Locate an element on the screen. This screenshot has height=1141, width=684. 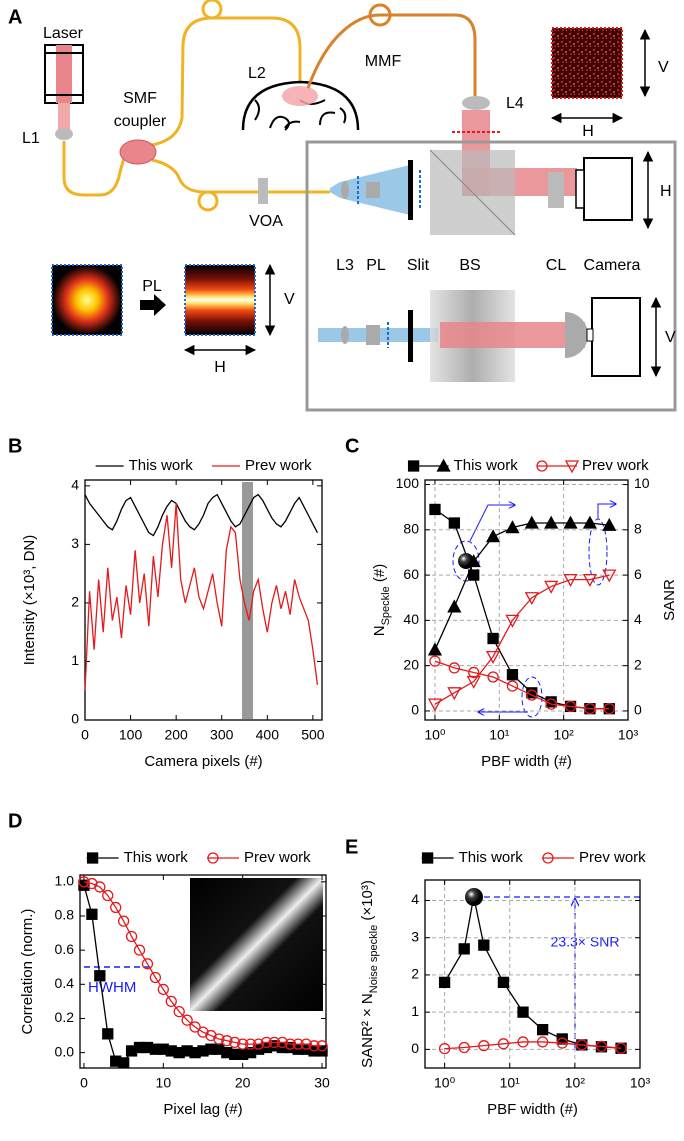
axis-title: NSpeckle (#) is located at coordinates (381, 600).